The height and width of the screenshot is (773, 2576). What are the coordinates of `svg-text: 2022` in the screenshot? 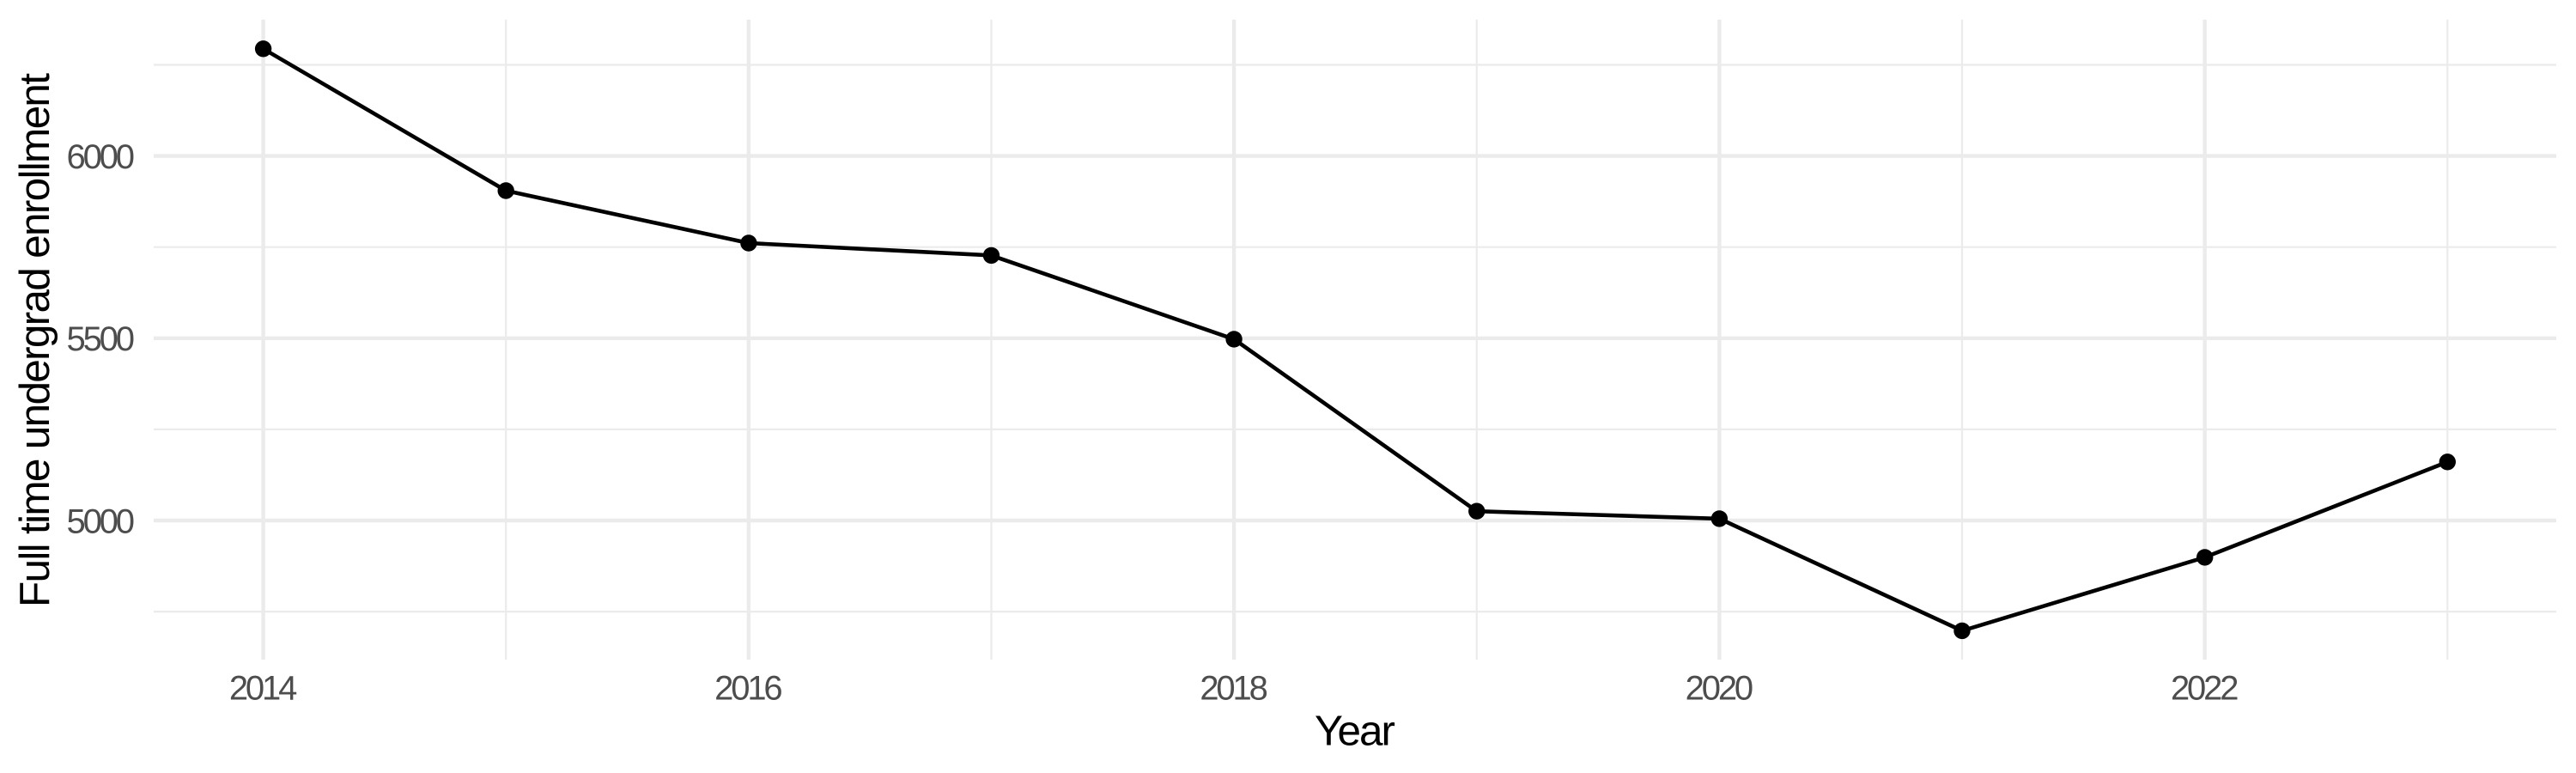 It's located at (2205, 689).